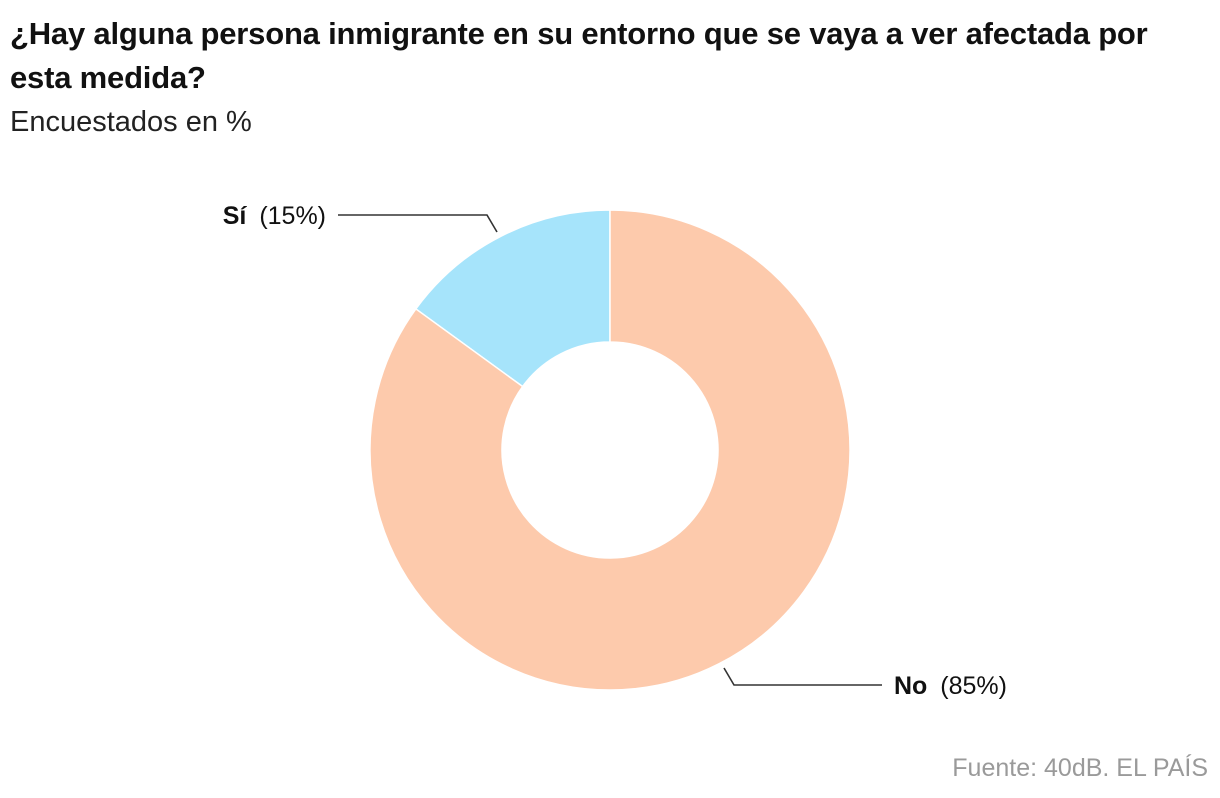 The width and height of the screenshot is (1220, 798). I want to click on slice-value-no: (85%), so click(973, 686).